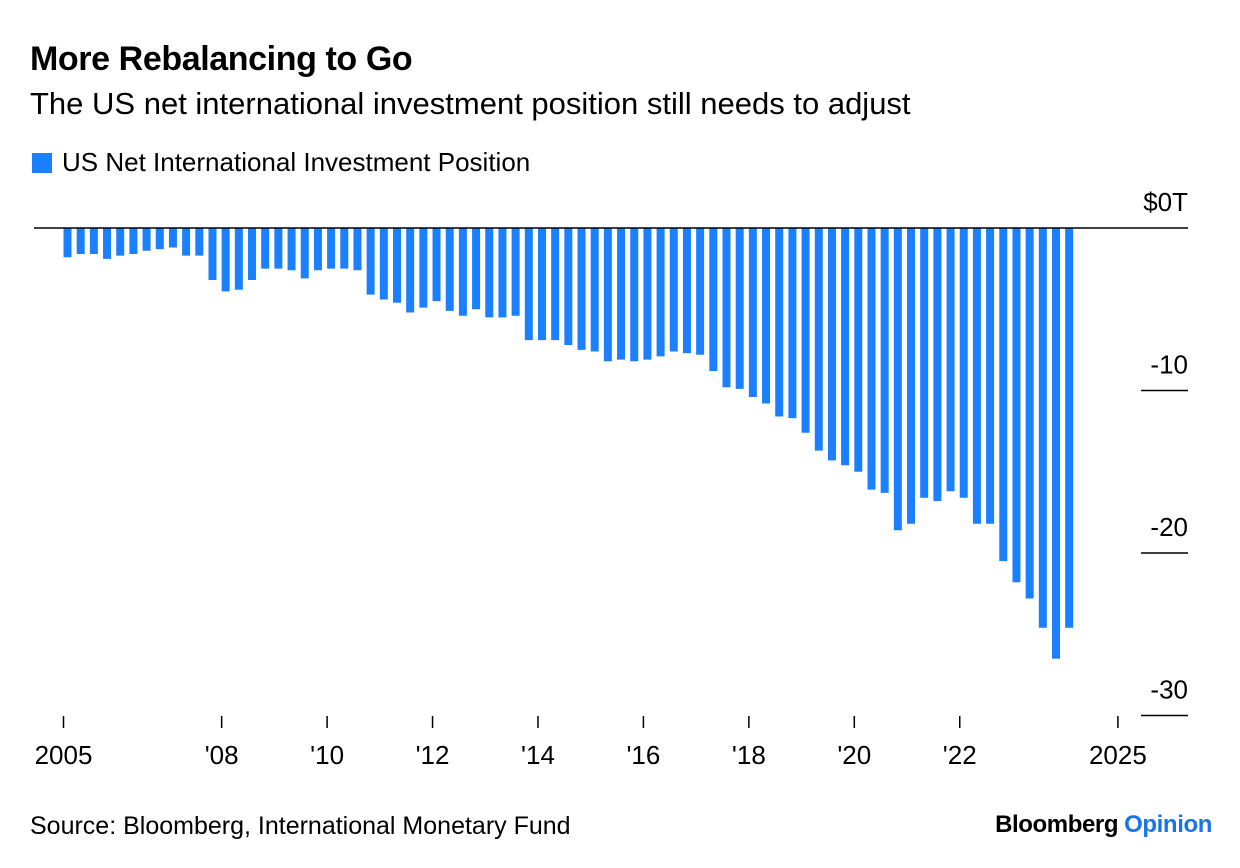  What do you see at coordinates (1169, 365) in the screenshot?
I see `y-tick-label: -10` at bounding box center [1169, 365].